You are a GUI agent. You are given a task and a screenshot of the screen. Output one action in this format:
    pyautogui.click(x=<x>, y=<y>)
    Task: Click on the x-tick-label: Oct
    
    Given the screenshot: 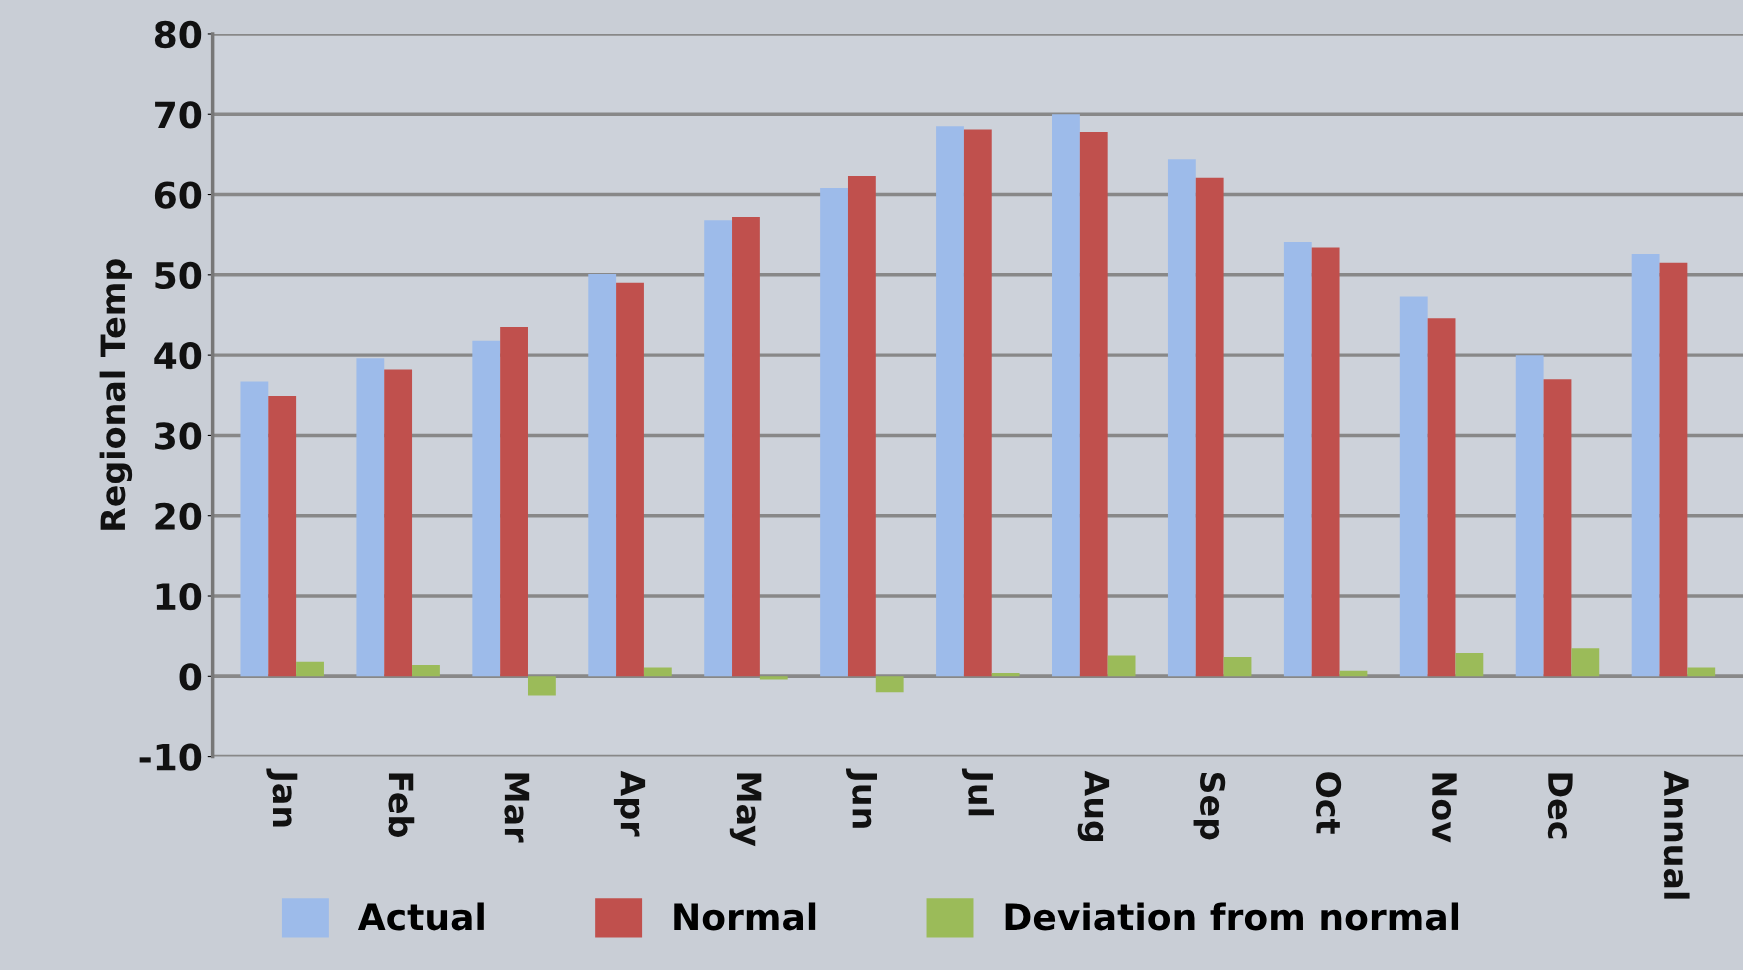 What is the action you would take?
    pyautogui.click(x=1328, y=803)
    